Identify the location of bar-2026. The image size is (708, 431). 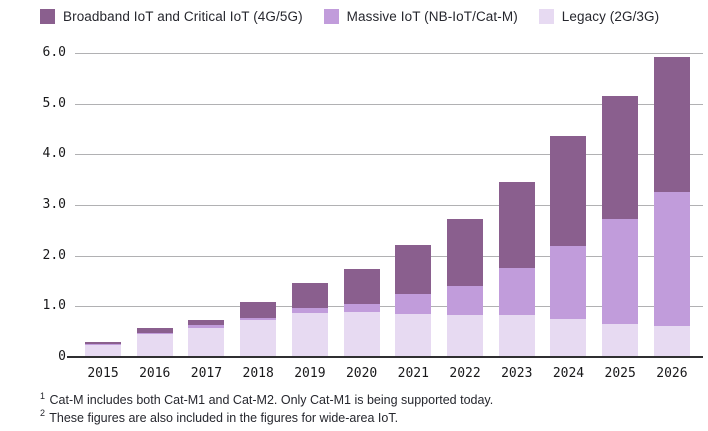
(671, 207).